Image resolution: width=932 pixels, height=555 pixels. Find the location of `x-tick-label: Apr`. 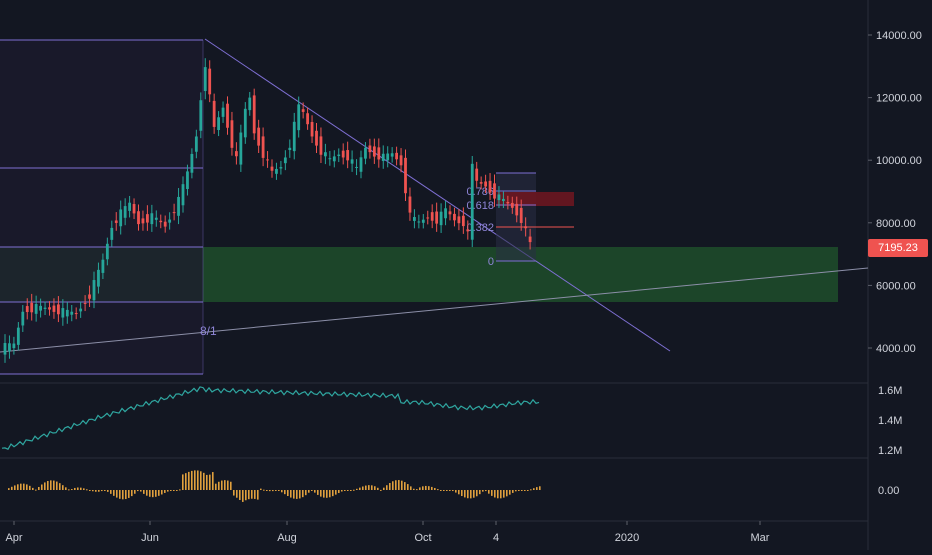

x-tick-label: Apr is located at coordinates (13, 538).